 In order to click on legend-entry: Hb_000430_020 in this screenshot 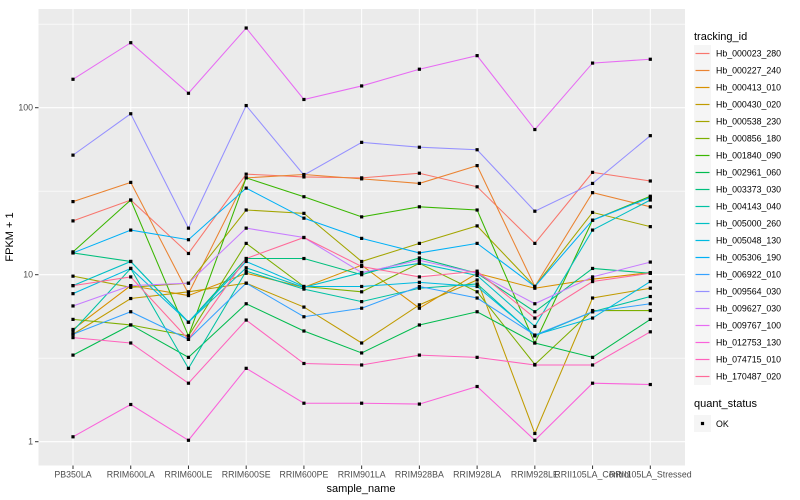, I will do `click(737, 104)`.